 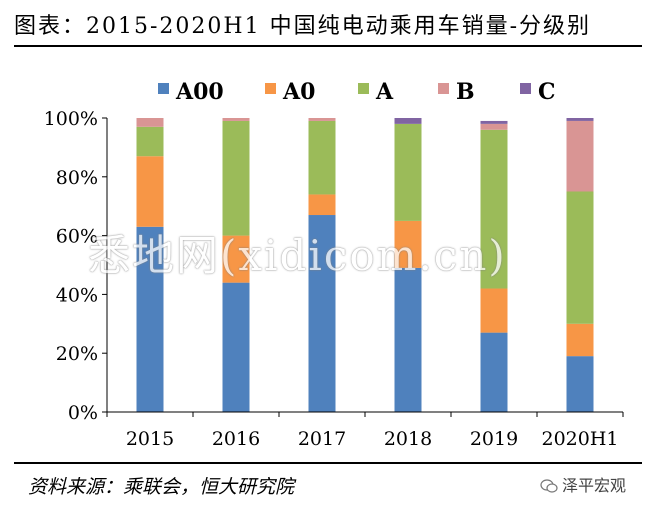 I want to click on legend-swatch-a, so click(x=363, y=88).